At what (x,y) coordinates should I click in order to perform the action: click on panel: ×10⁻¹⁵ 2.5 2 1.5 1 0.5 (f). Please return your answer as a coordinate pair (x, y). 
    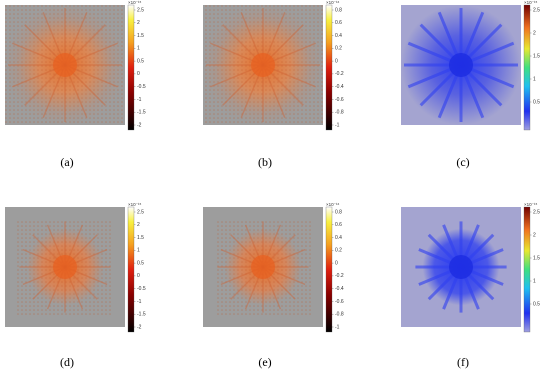
    Looking at the image, I should click on (470, 285).